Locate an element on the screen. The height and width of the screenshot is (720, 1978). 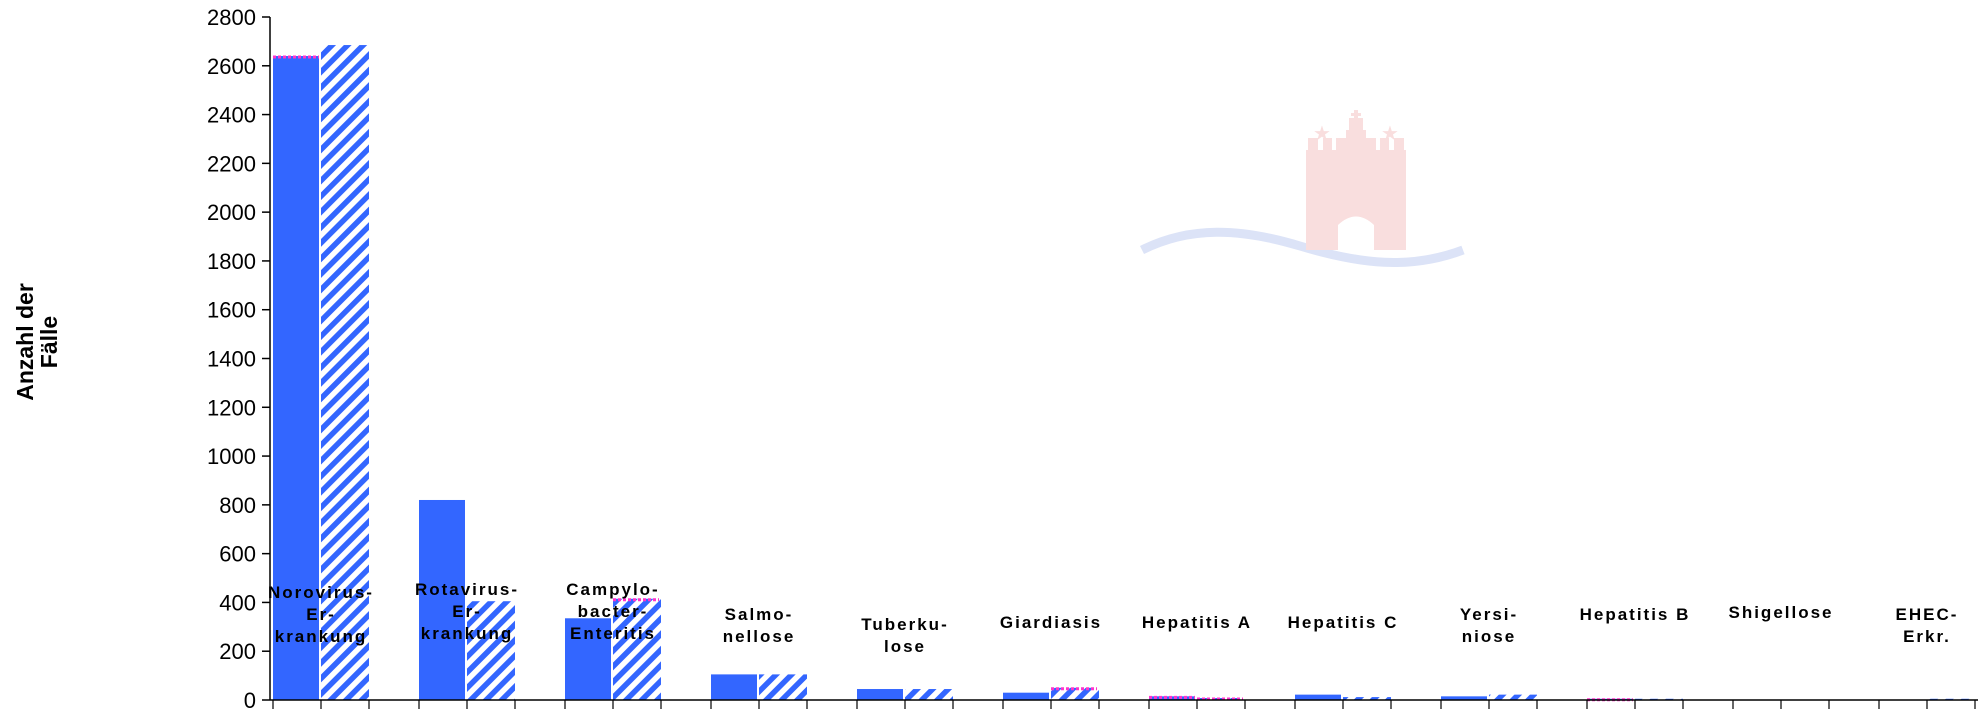
category-label-11: EHEC- Erkr. is located at coordinates (1927, 625).